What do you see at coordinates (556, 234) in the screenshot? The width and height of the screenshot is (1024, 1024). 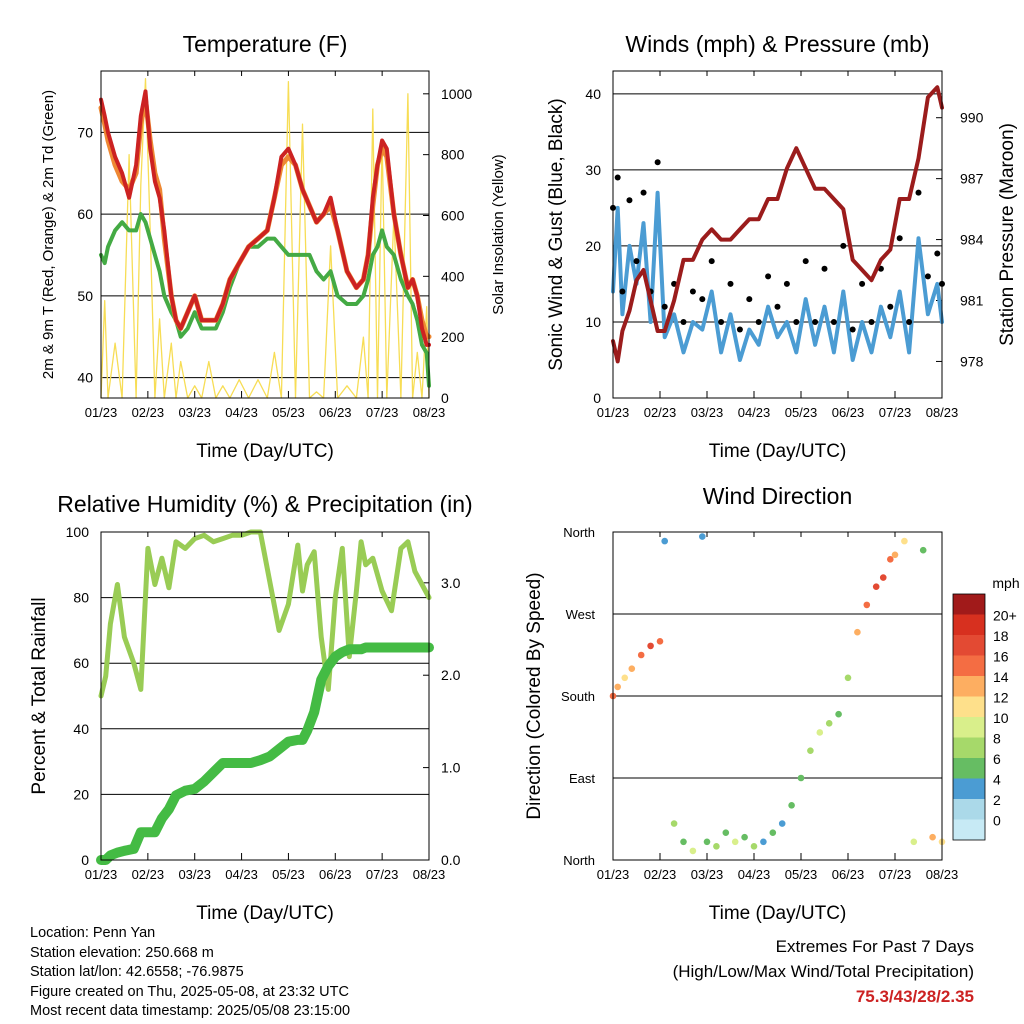 I see `y-axis-label: Sonic Wind & Gust (Blue, Black)` at bounding box center [556, 234].